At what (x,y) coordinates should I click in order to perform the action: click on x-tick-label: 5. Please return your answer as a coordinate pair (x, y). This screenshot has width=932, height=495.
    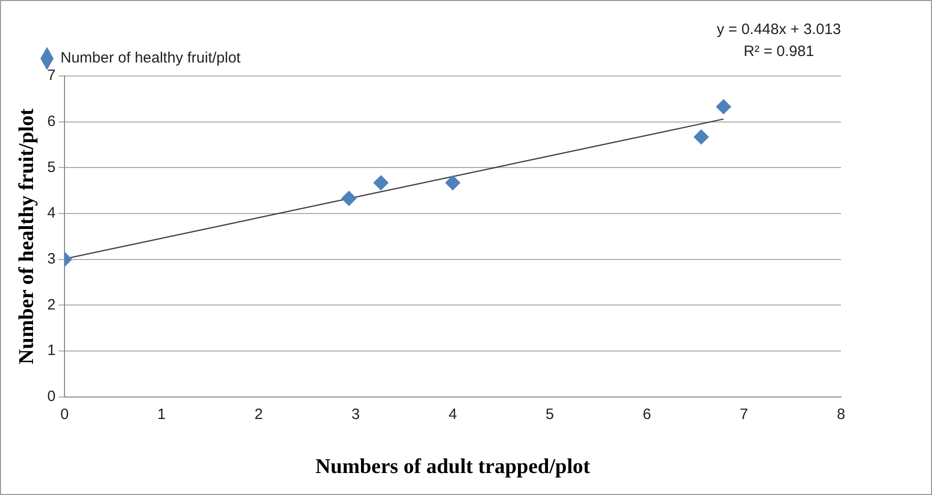
    Looking at the image, I should click on (550, 414).